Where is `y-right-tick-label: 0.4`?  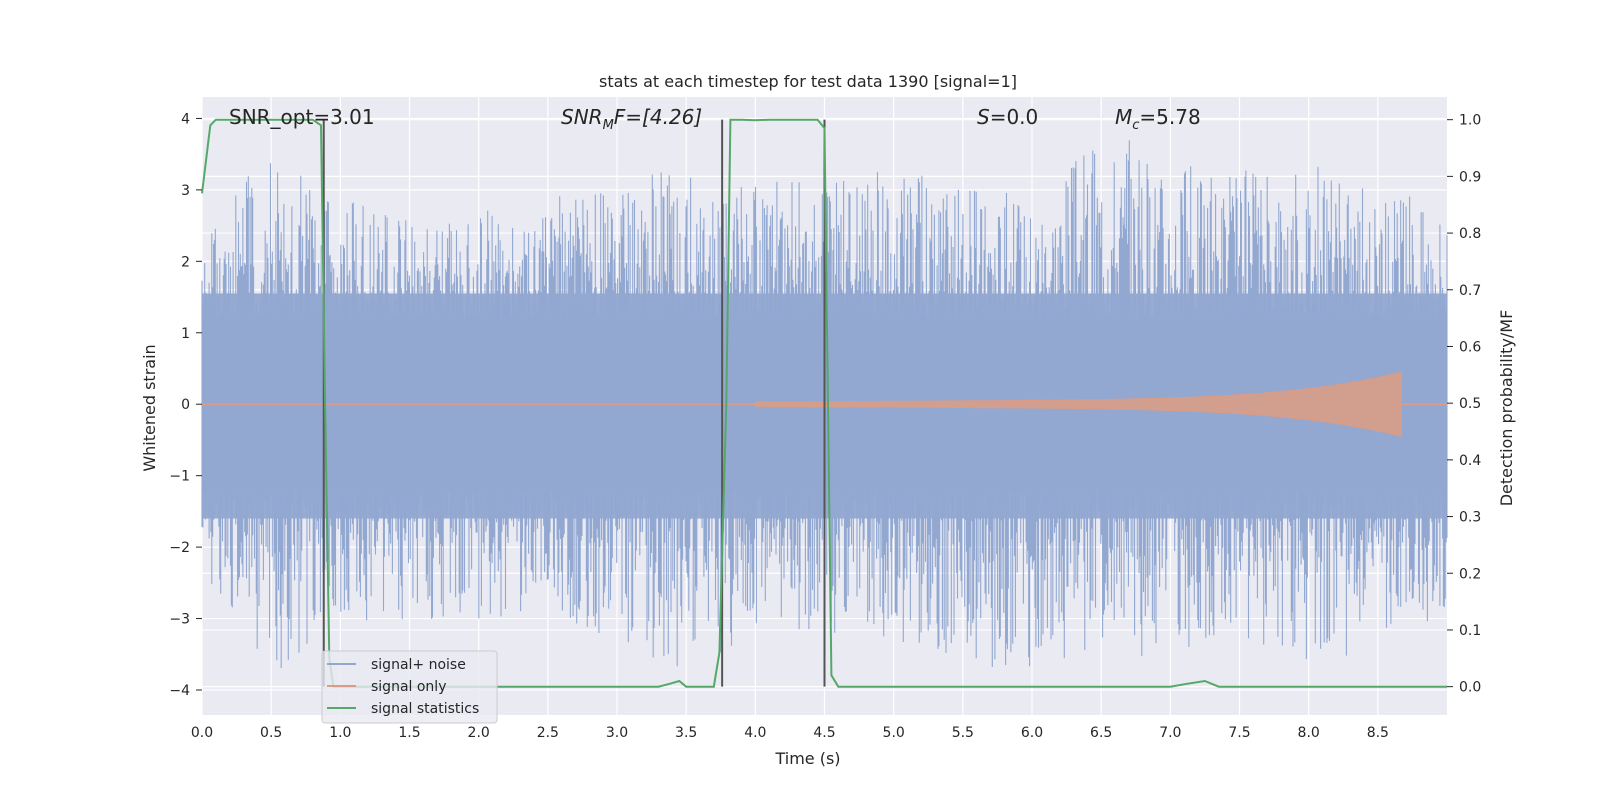
y-right-tick-label: 0.4 is located at coordinates (1470, 461).